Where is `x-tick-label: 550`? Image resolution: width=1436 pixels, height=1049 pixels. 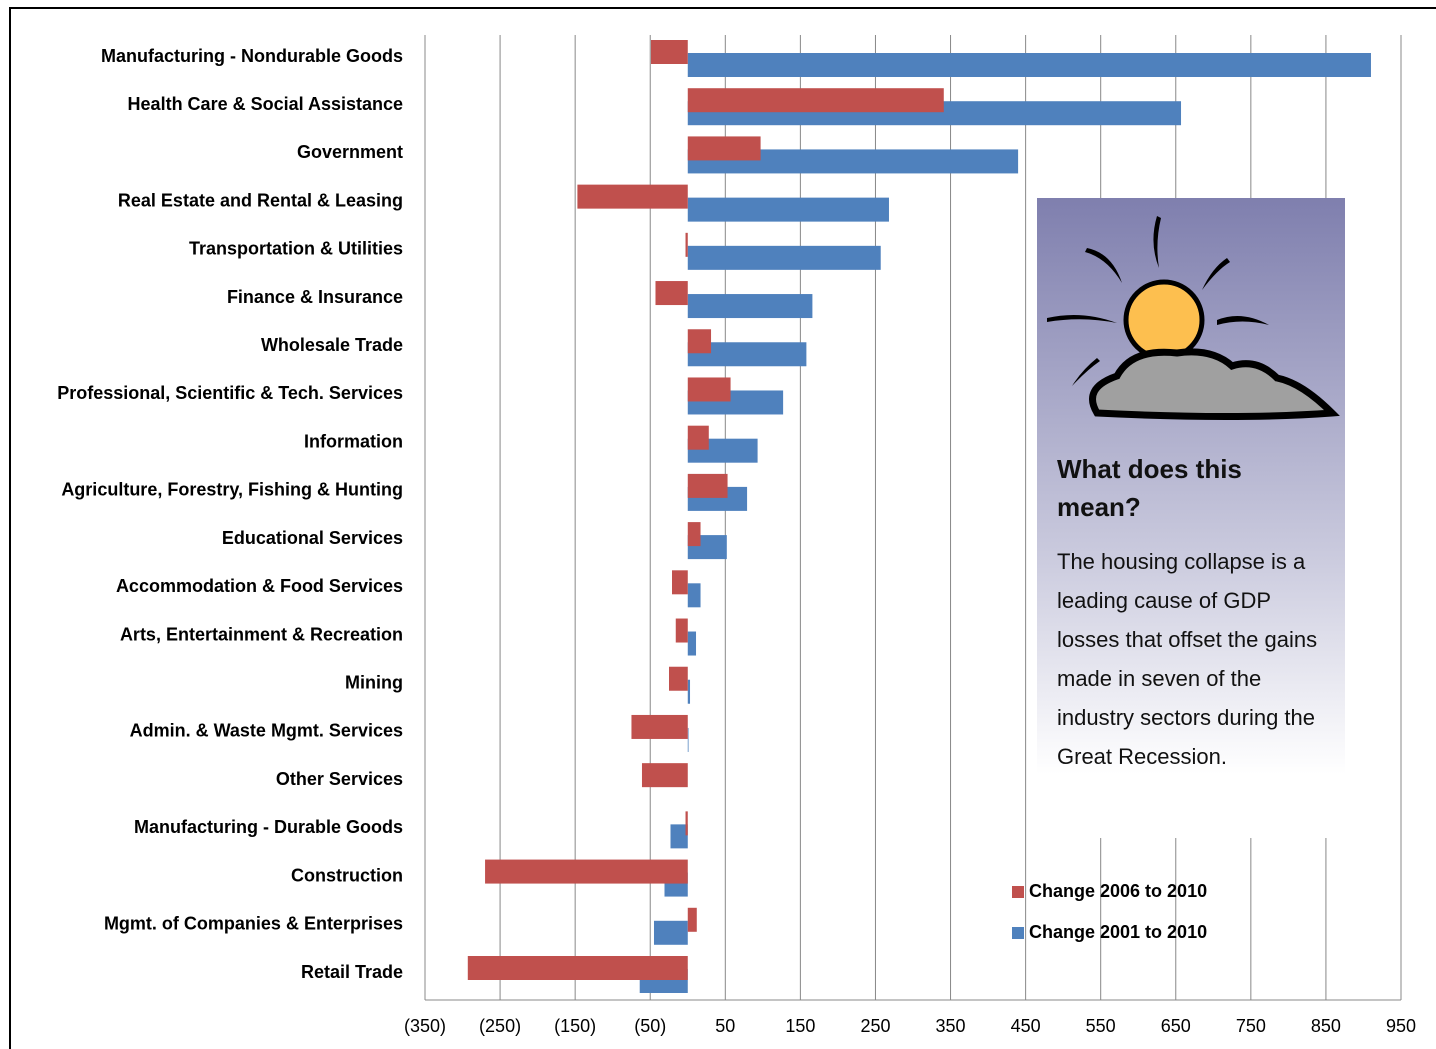
x-tick-label: 550 is located at coordinates (1101, 1026).